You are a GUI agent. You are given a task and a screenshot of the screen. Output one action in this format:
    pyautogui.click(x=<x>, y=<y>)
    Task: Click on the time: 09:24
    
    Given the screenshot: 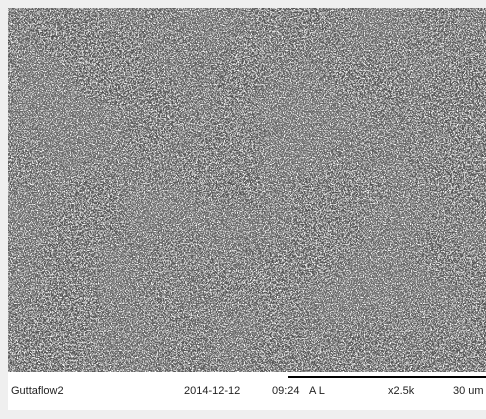 What is the action you would take?
    pyautogui.click(x=286, y=391)
    